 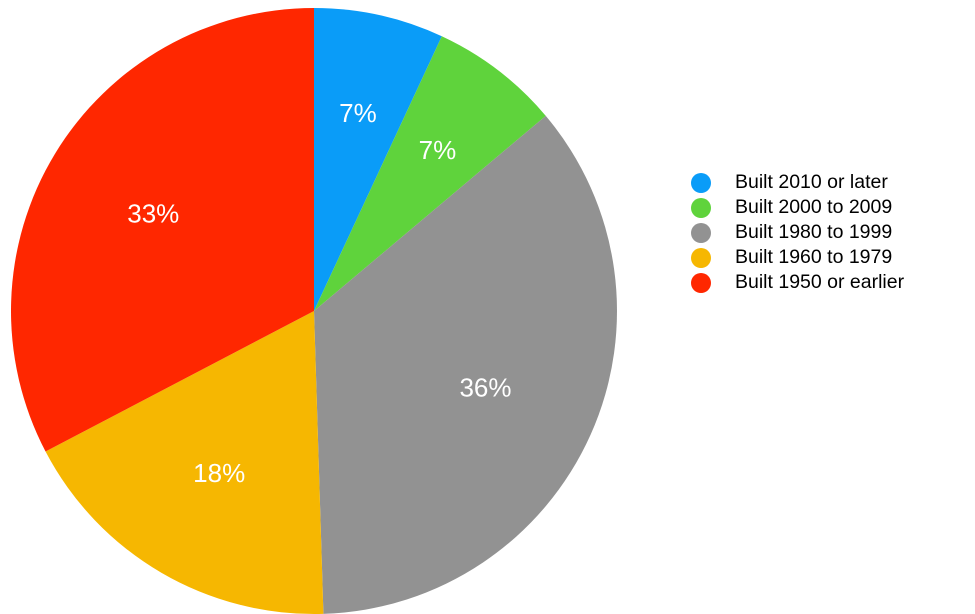 I want to click on legend-item: Built 1950 or earlier, so click(x=797, y=282).